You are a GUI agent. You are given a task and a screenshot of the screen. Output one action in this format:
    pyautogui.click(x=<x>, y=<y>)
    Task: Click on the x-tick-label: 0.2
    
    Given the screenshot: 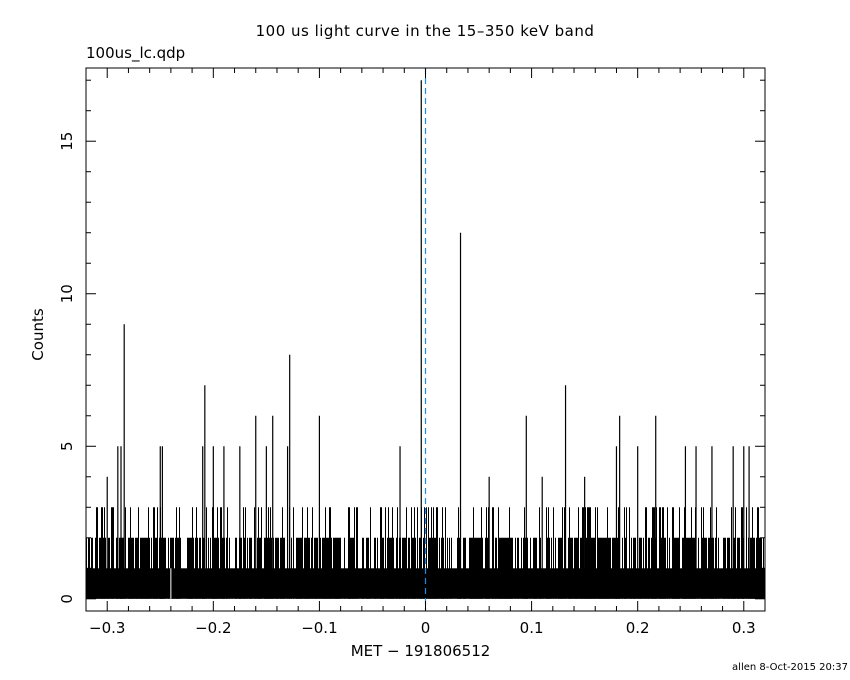 What is the action you would take?
    pyautogui.click(x=638, y=628)
    